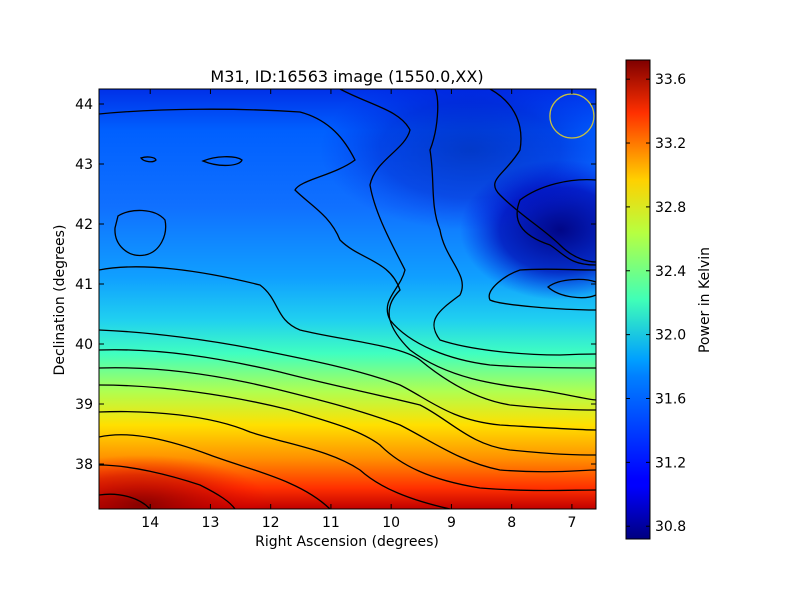 Image resolution: width=800 pixels, height=600 pixels. What do you see at coordinates (84, 105) in the screenshot?
I see `y-tick-label: 44` at bounding box center [84, 105].